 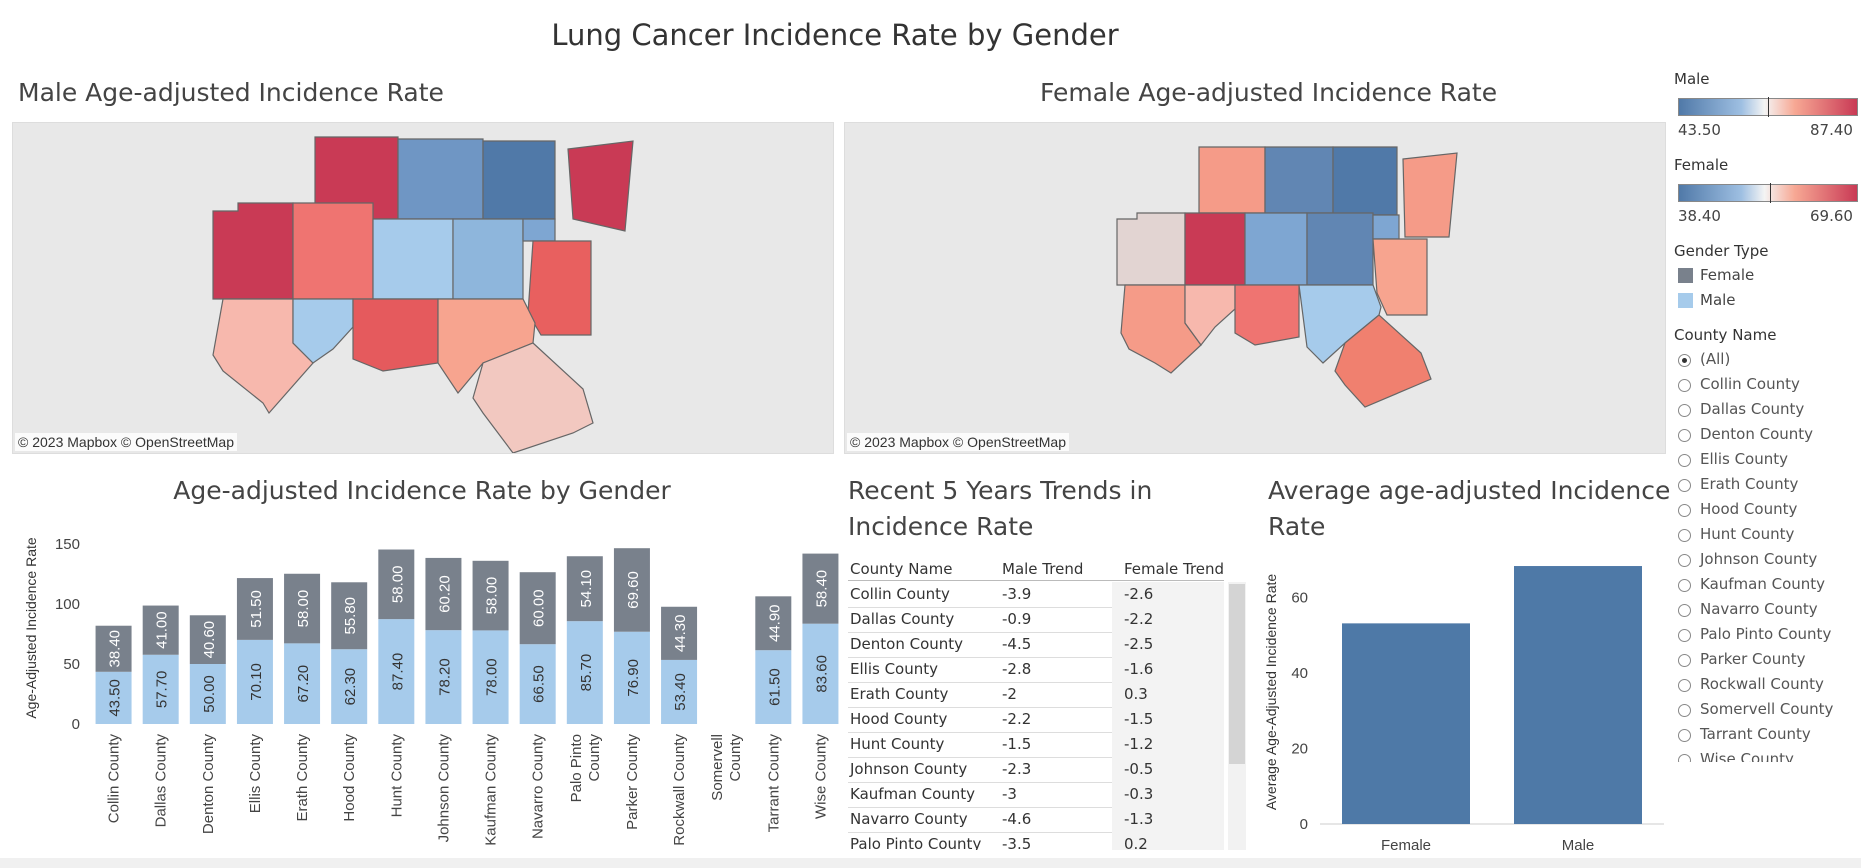 I want to click on county-option: Collin County, so click(x=1767, y=386).